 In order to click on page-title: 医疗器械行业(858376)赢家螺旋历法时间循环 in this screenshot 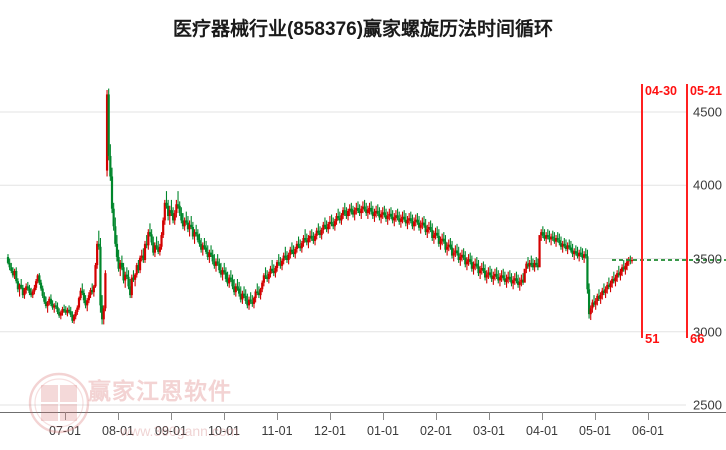, I will do `click(363, 29)`.